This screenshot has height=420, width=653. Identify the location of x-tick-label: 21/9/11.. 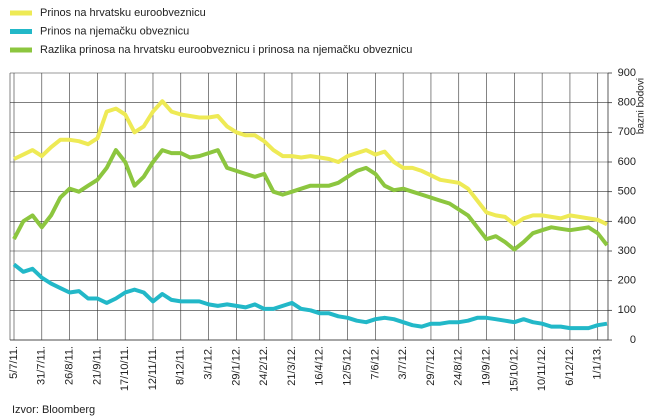
(97, 365).